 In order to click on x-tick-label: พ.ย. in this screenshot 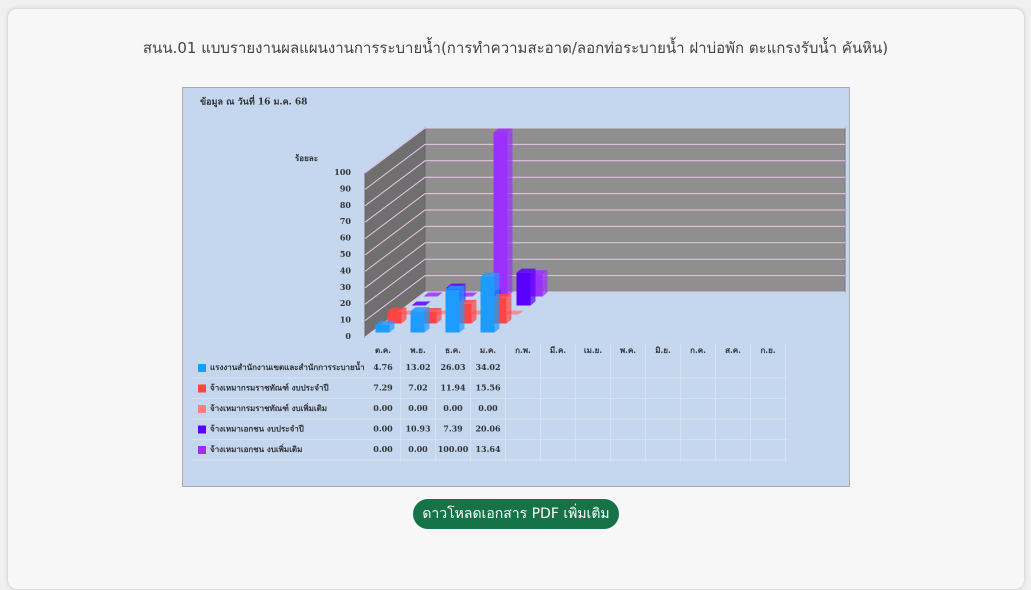, I will do `click(418, 350)`.